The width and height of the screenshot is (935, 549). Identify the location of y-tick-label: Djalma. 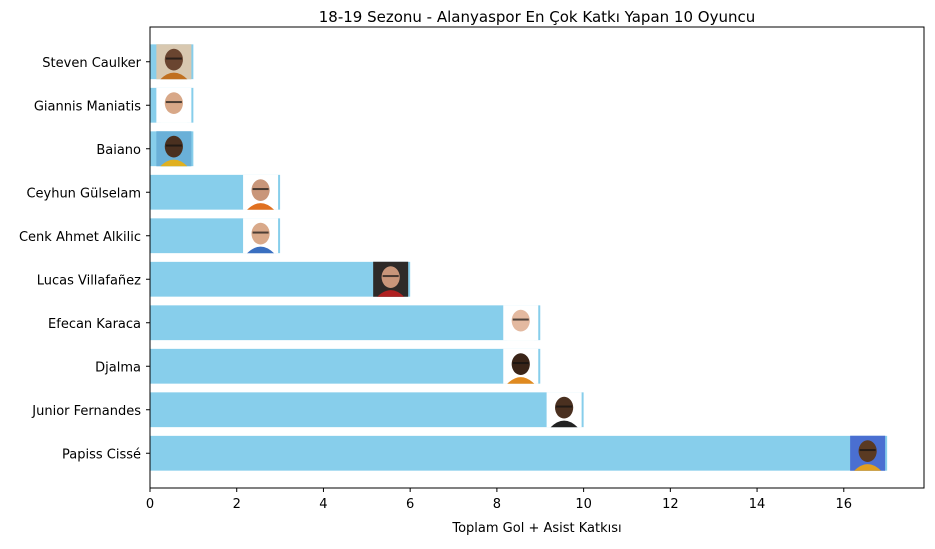
(118, 367).